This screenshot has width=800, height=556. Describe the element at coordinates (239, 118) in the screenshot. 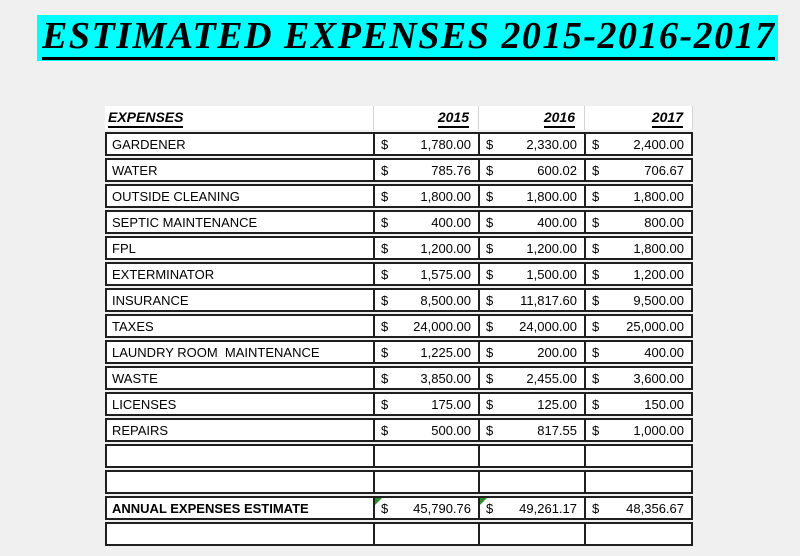

I see `header-expenses: EXPENSES` at that location.